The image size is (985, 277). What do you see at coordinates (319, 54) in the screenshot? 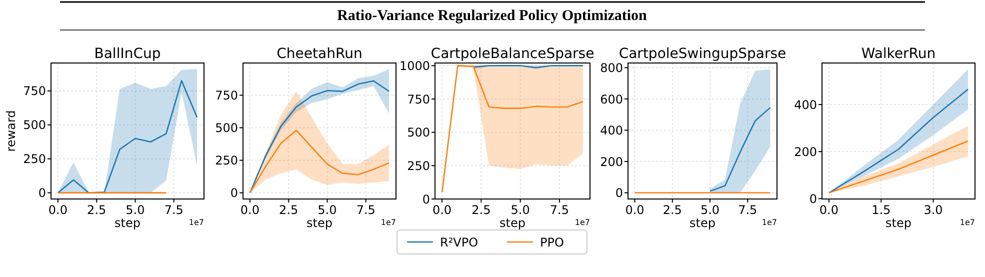
I see `chart-title: CheetahRun` at bounding box center [319, 54].